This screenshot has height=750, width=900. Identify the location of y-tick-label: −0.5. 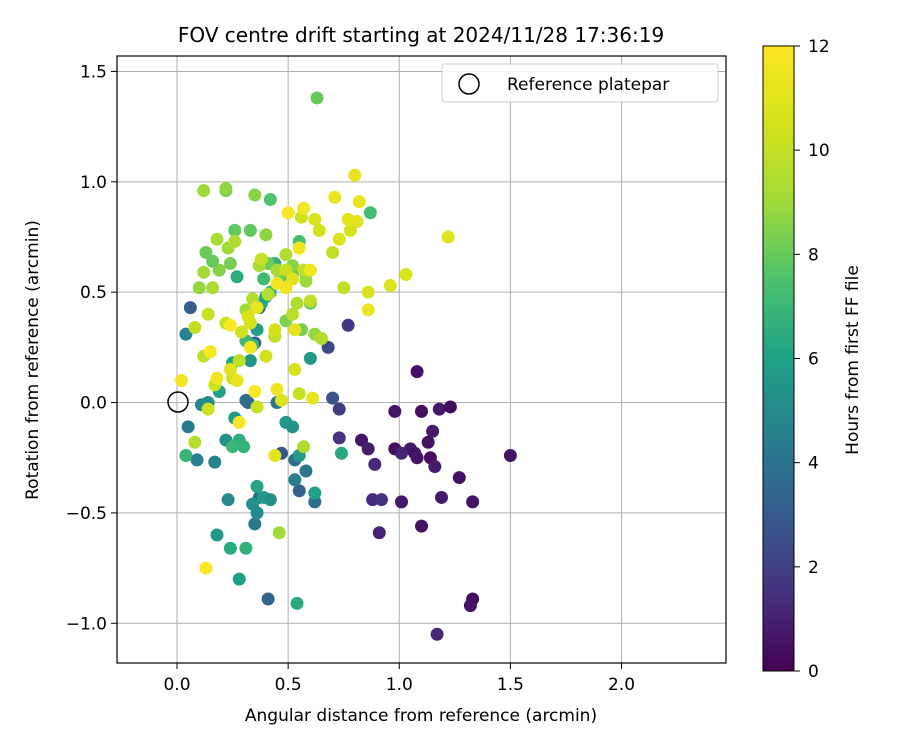
(86, 514).